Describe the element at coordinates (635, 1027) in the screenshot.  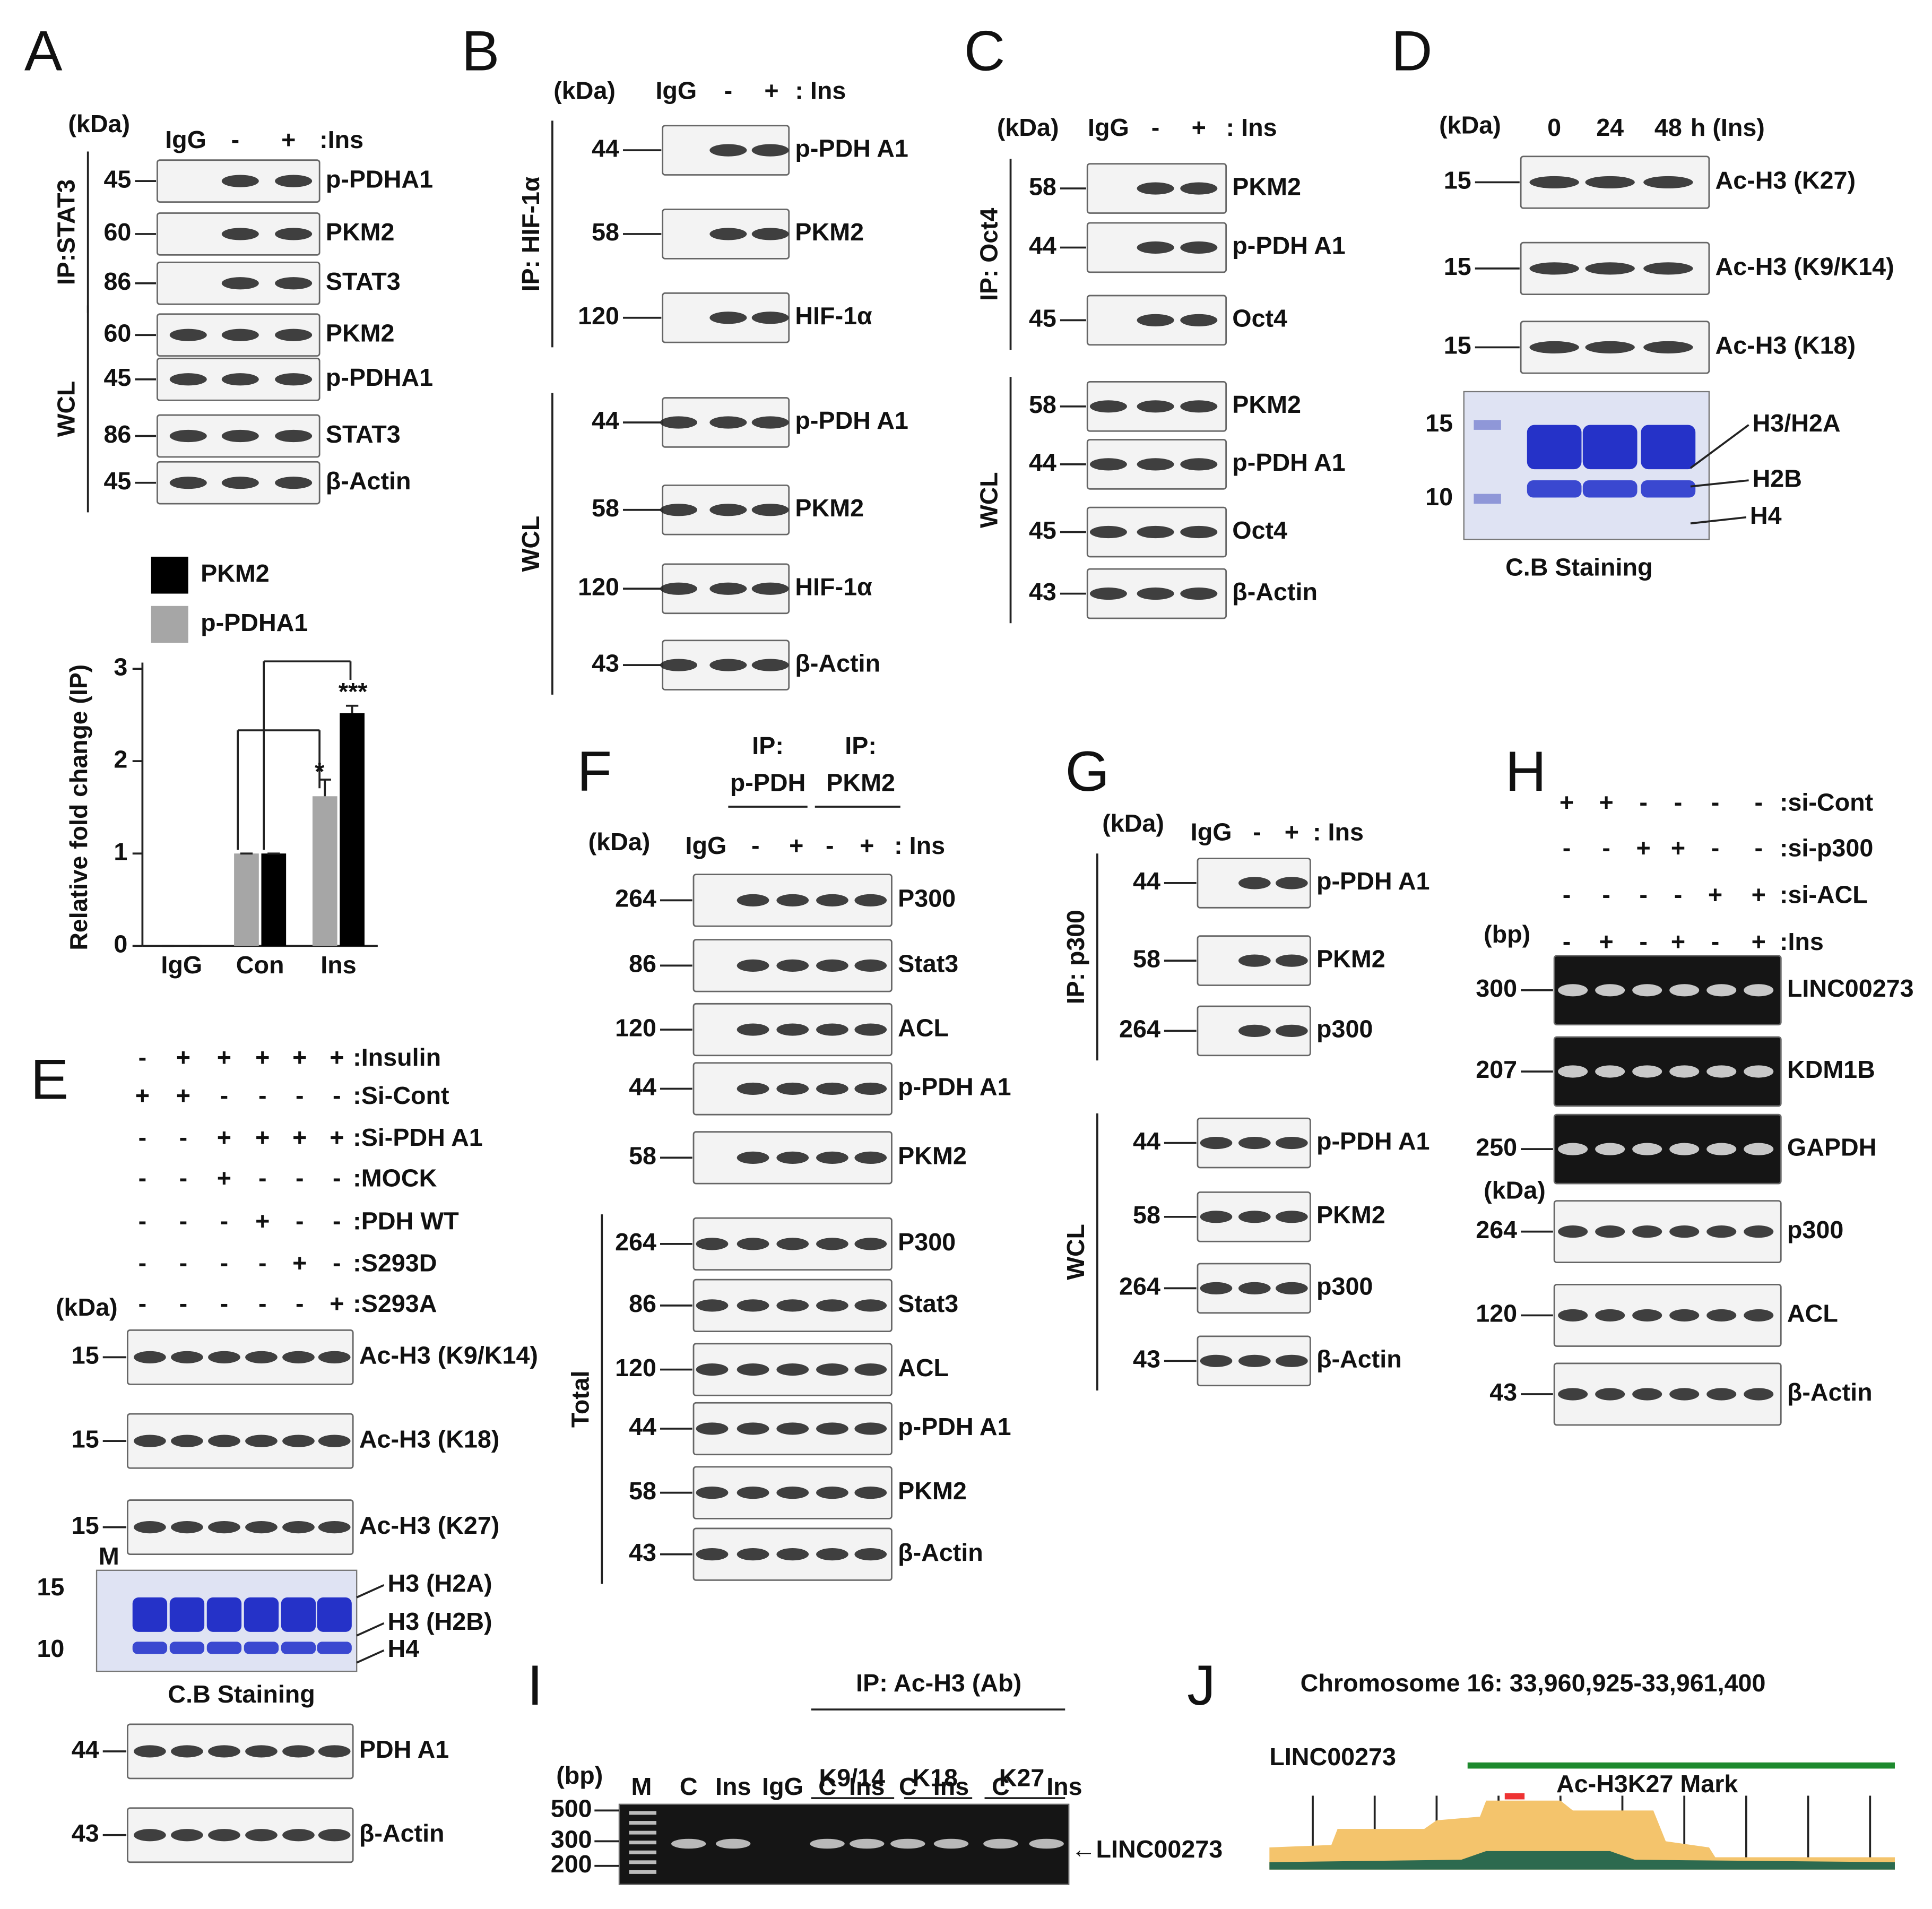
I see `kda-label: 120` at that location.